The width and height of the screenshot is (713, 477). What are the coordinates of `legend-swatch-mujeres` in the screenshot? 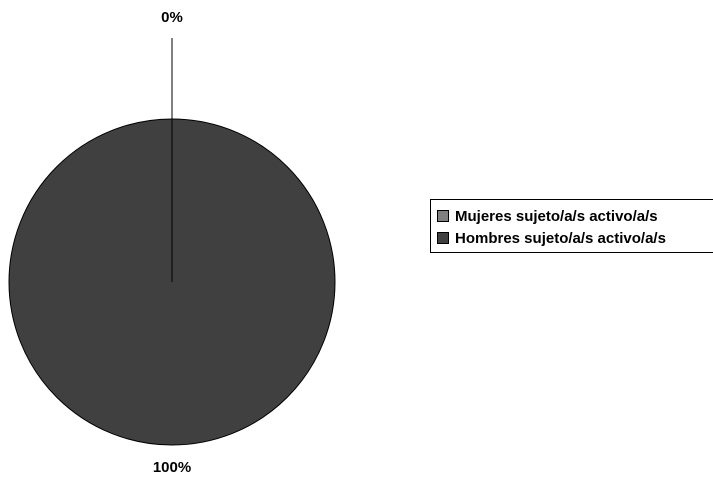 It's located at (443, 216).